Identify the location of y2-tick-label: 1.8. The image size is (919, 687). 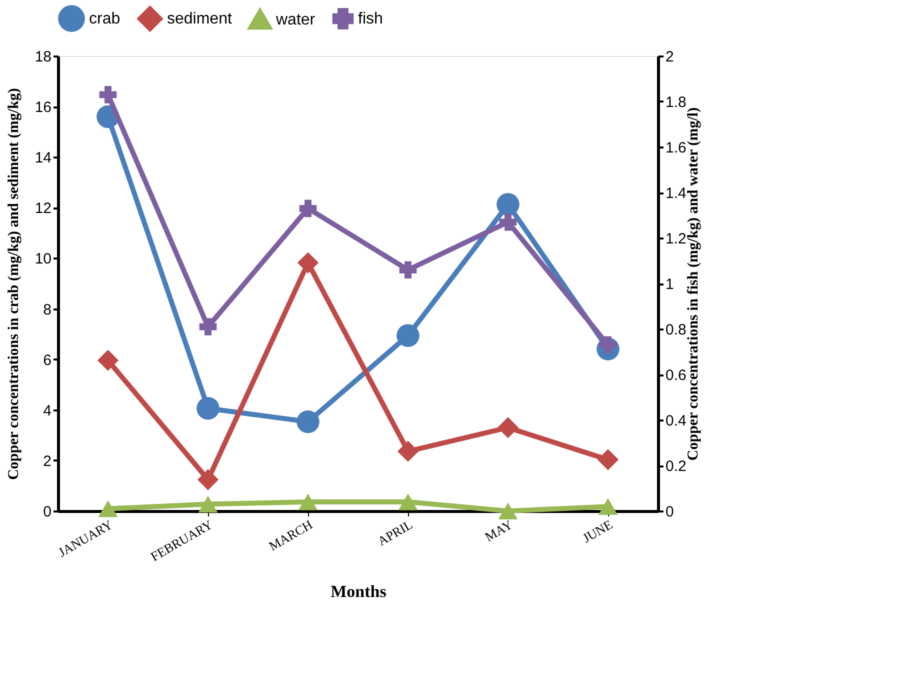
(676, 102).